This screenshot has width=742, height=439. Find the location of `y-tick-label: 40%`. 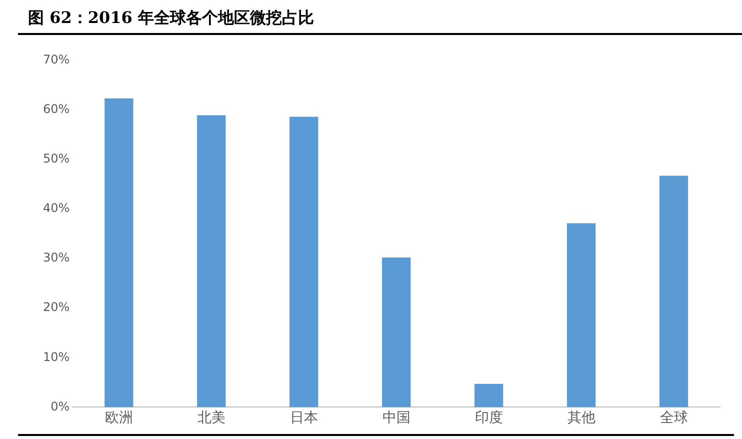

y-tick-label: 40% is located at coordinates (56, 208).